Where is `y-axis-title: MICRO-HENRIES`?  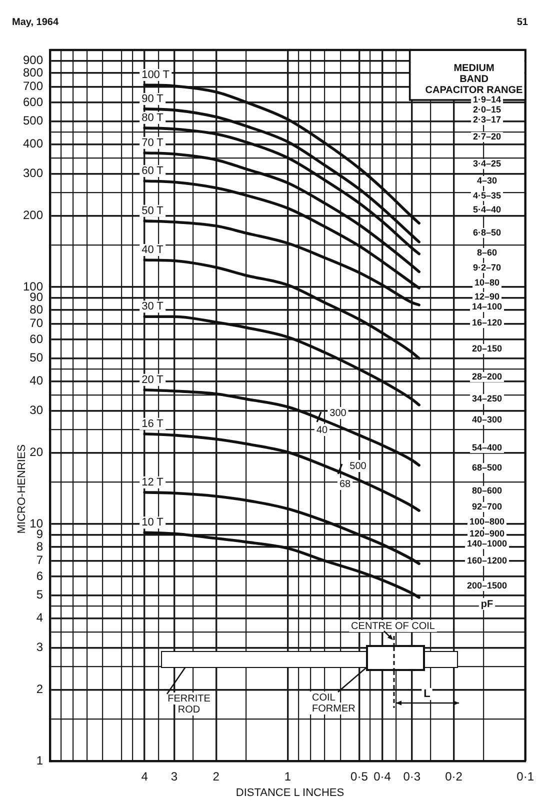 y-axis-title: MICRO-HENRIES is located at coordinates (22, 489).